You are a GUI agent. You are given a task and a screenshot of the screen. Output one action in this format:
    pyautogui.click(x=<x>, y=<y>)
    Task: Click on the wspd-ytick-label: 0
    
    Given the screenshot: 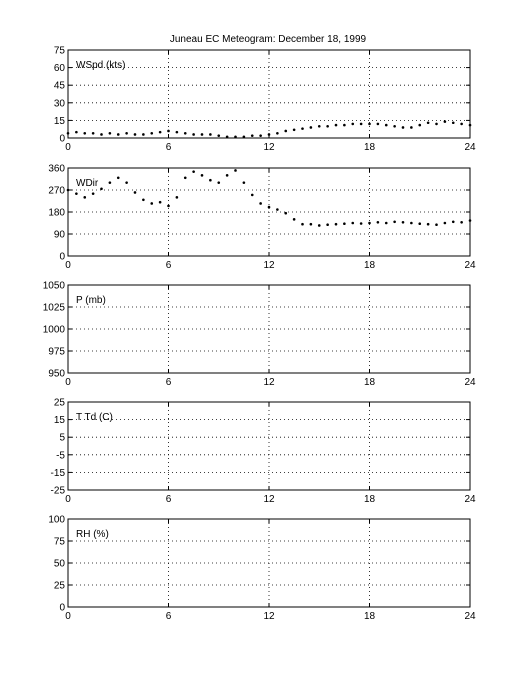 What is the action you would take?
    pyautogui.click(x=62, y=139)
    